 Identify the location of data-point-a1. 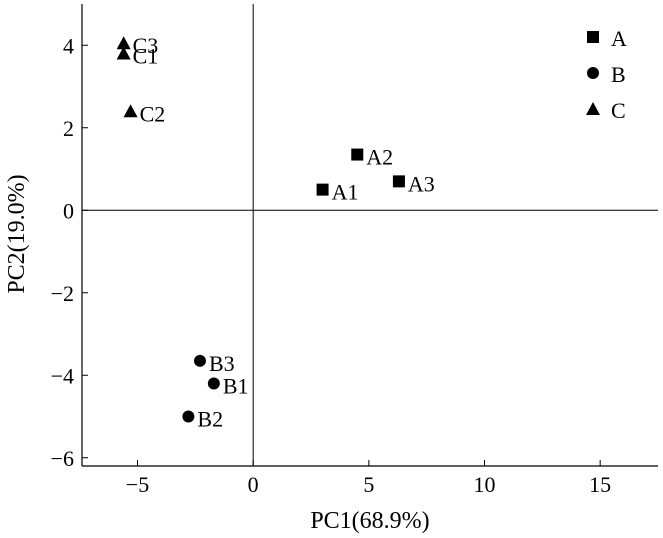
(322, 189).